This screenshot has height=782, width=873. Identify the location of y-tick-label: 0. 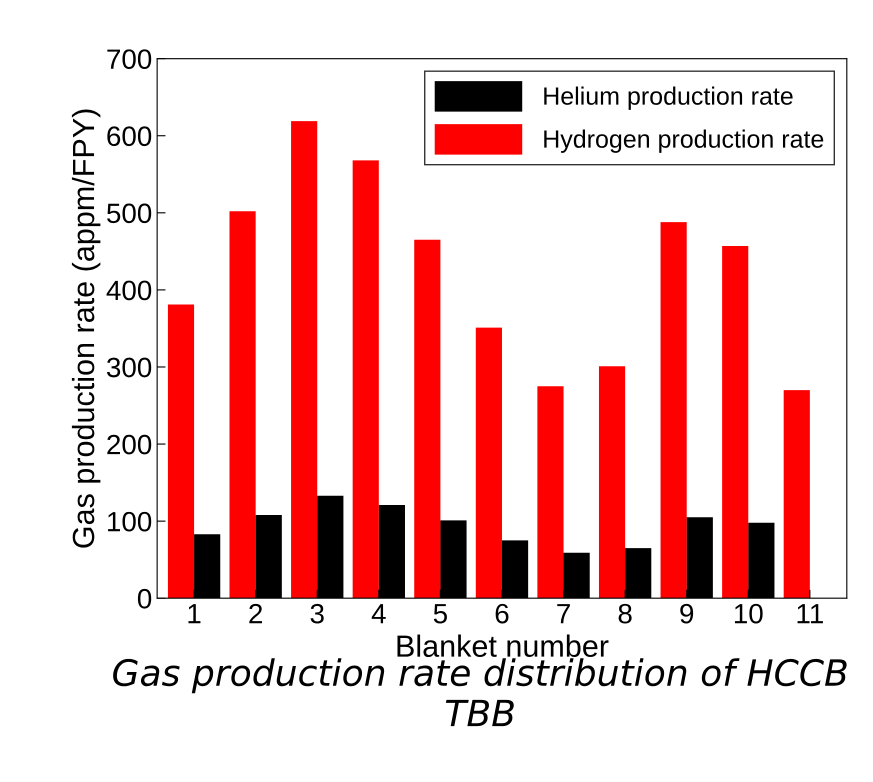
(145, 598).